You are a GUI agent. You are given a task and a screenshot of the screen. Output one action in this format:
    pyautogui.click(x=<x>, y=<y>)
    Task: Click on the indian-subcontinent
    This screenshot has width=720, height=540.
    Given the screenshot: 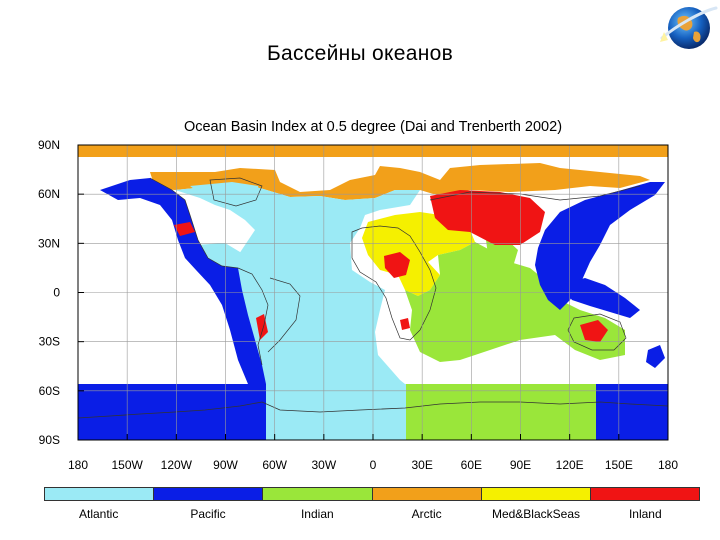 What is the action you would take?
    pyautogui.click(x=502, y=260)
    